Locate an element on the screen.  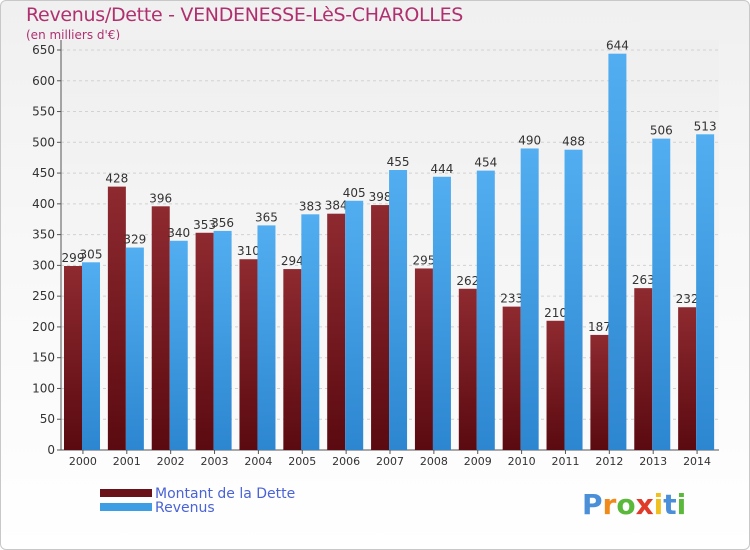
x-tick-label: 2004 is located at coordinates (258, 461).